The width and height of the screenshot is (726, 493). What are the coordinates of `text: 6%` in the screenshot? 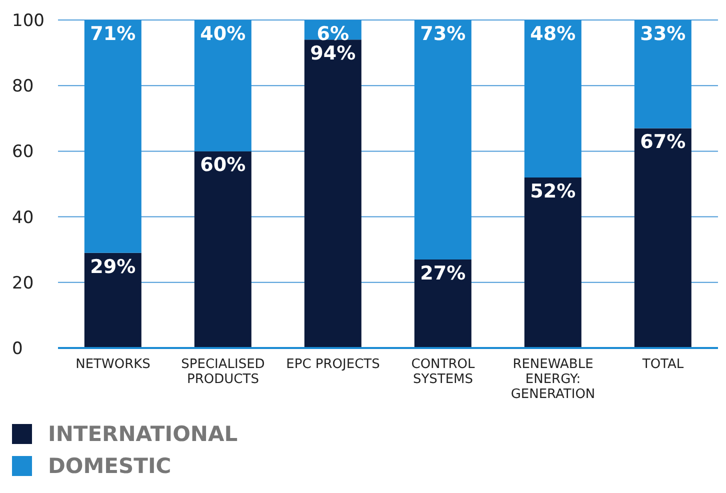 It's located at (333, 34).